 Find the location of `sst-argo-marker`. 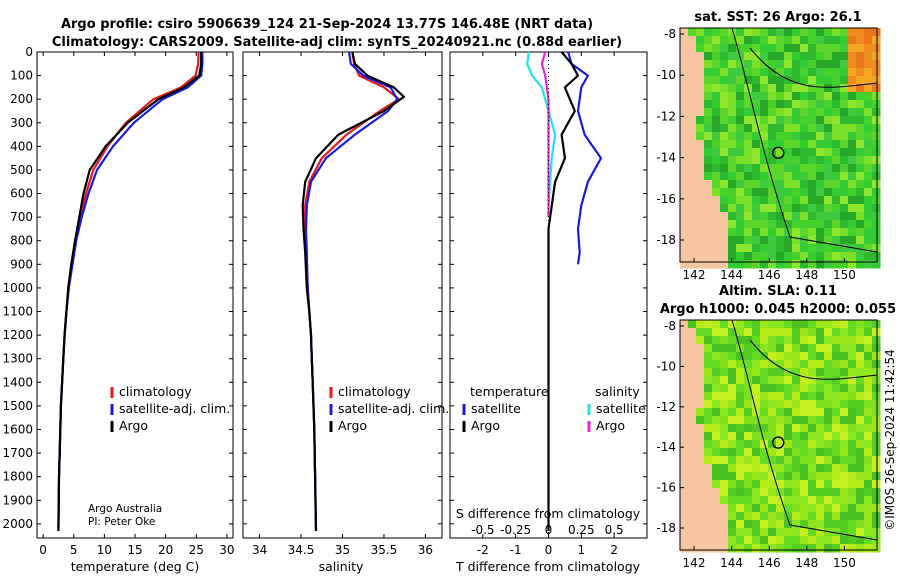

sst-argo-marker is located at coordinates (778, 153).